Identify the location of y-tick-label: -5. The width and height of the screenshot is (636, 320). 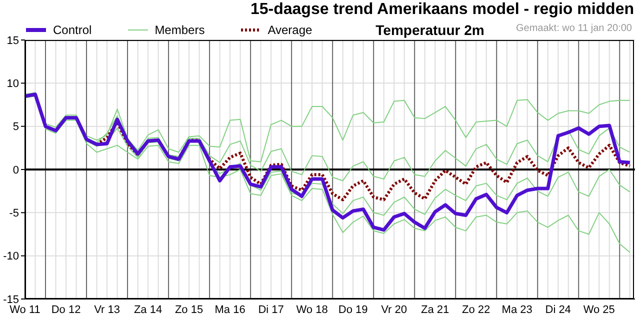
(14, 214).